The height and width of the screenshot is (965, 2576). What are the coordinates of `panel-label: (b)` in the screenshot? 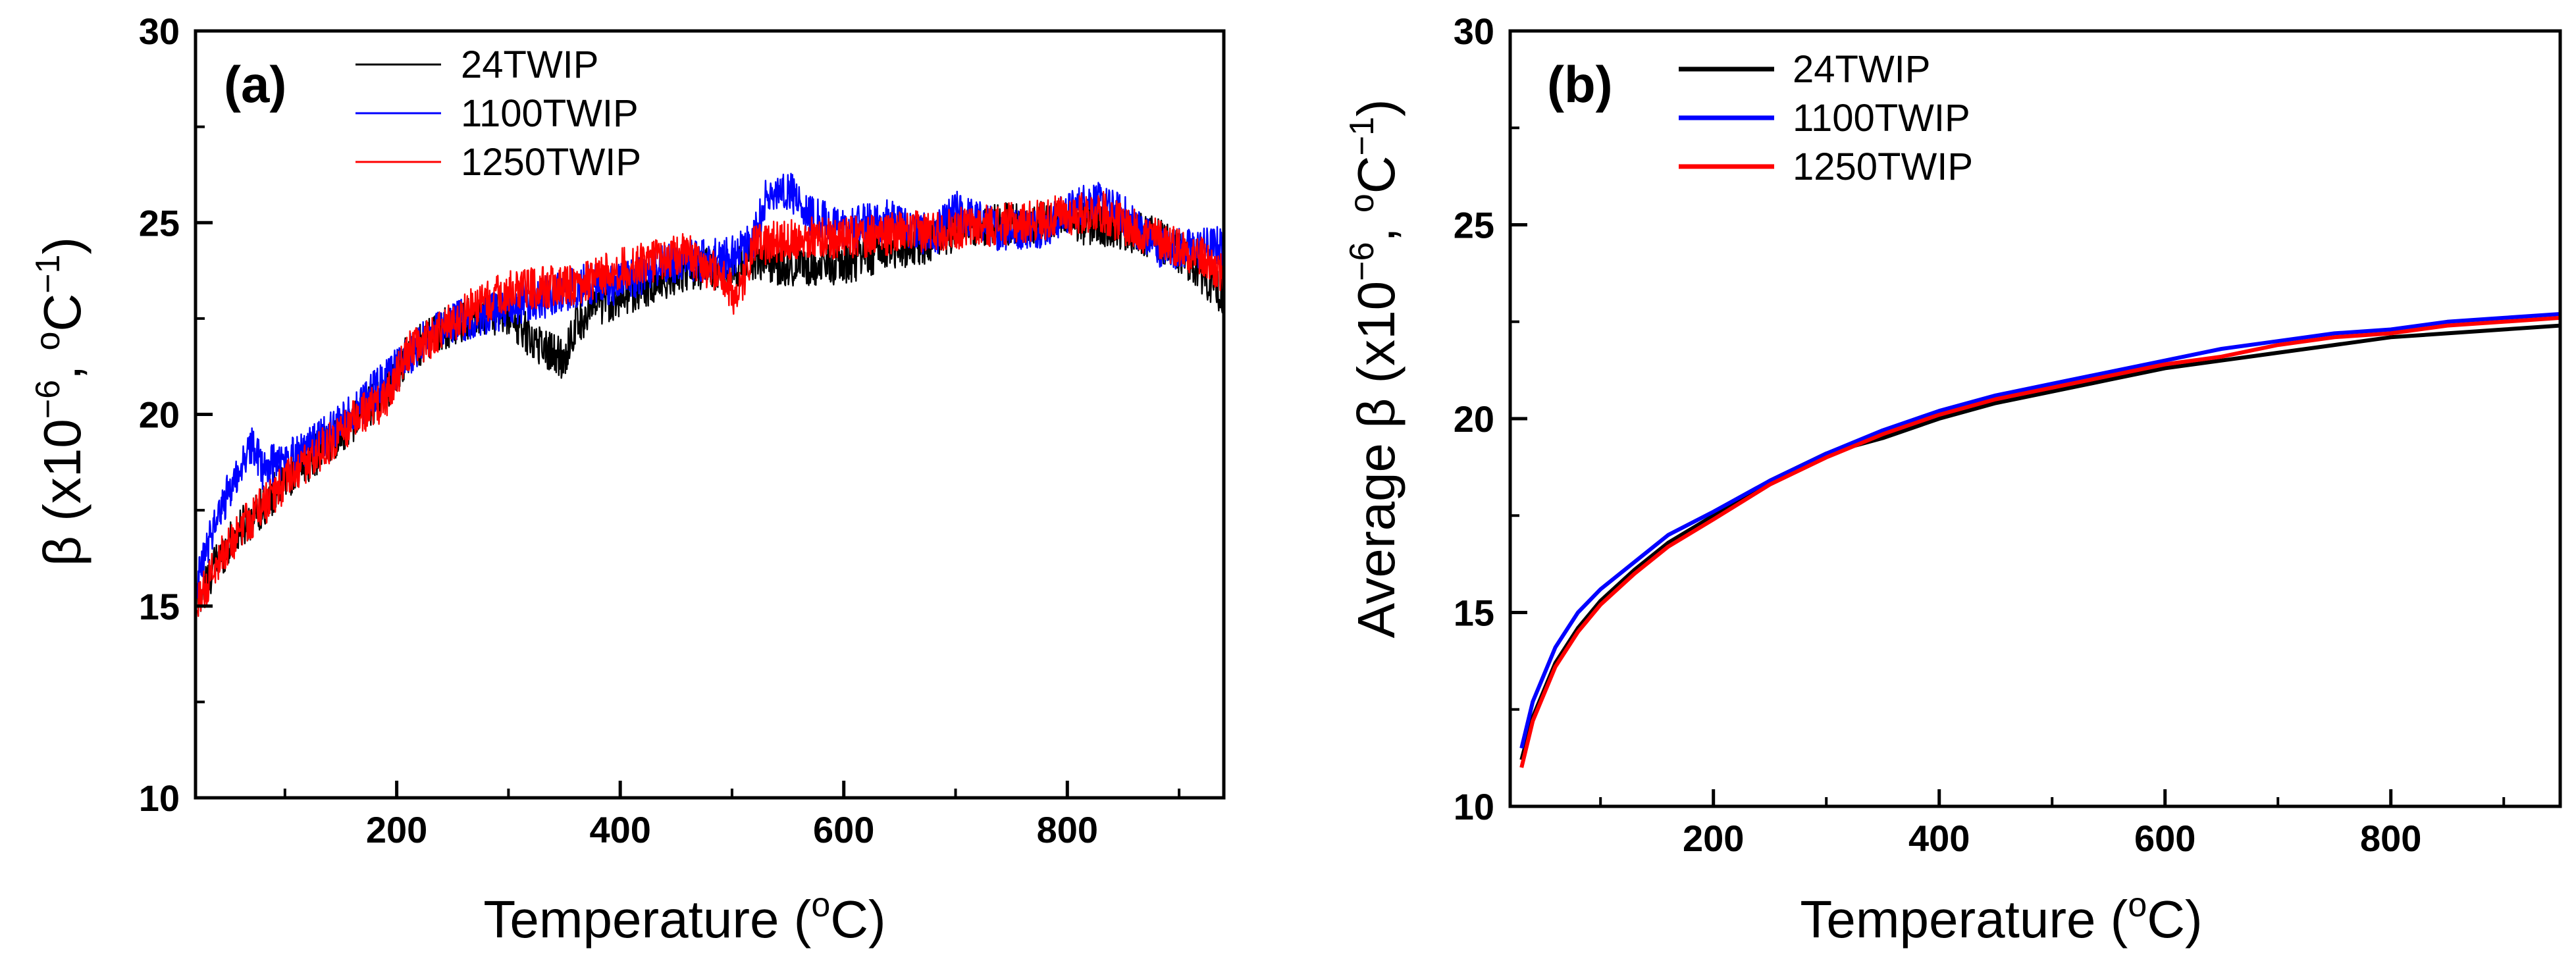 It's located at (1580, 84).